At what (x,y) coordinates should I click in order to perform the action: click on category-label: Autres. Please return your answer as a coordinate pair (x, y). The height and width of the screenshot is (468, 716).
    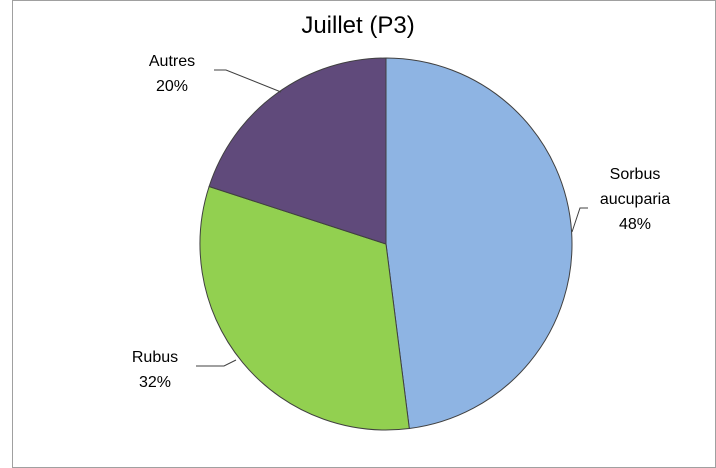
    Looking at the image, I should click on (172, 61).